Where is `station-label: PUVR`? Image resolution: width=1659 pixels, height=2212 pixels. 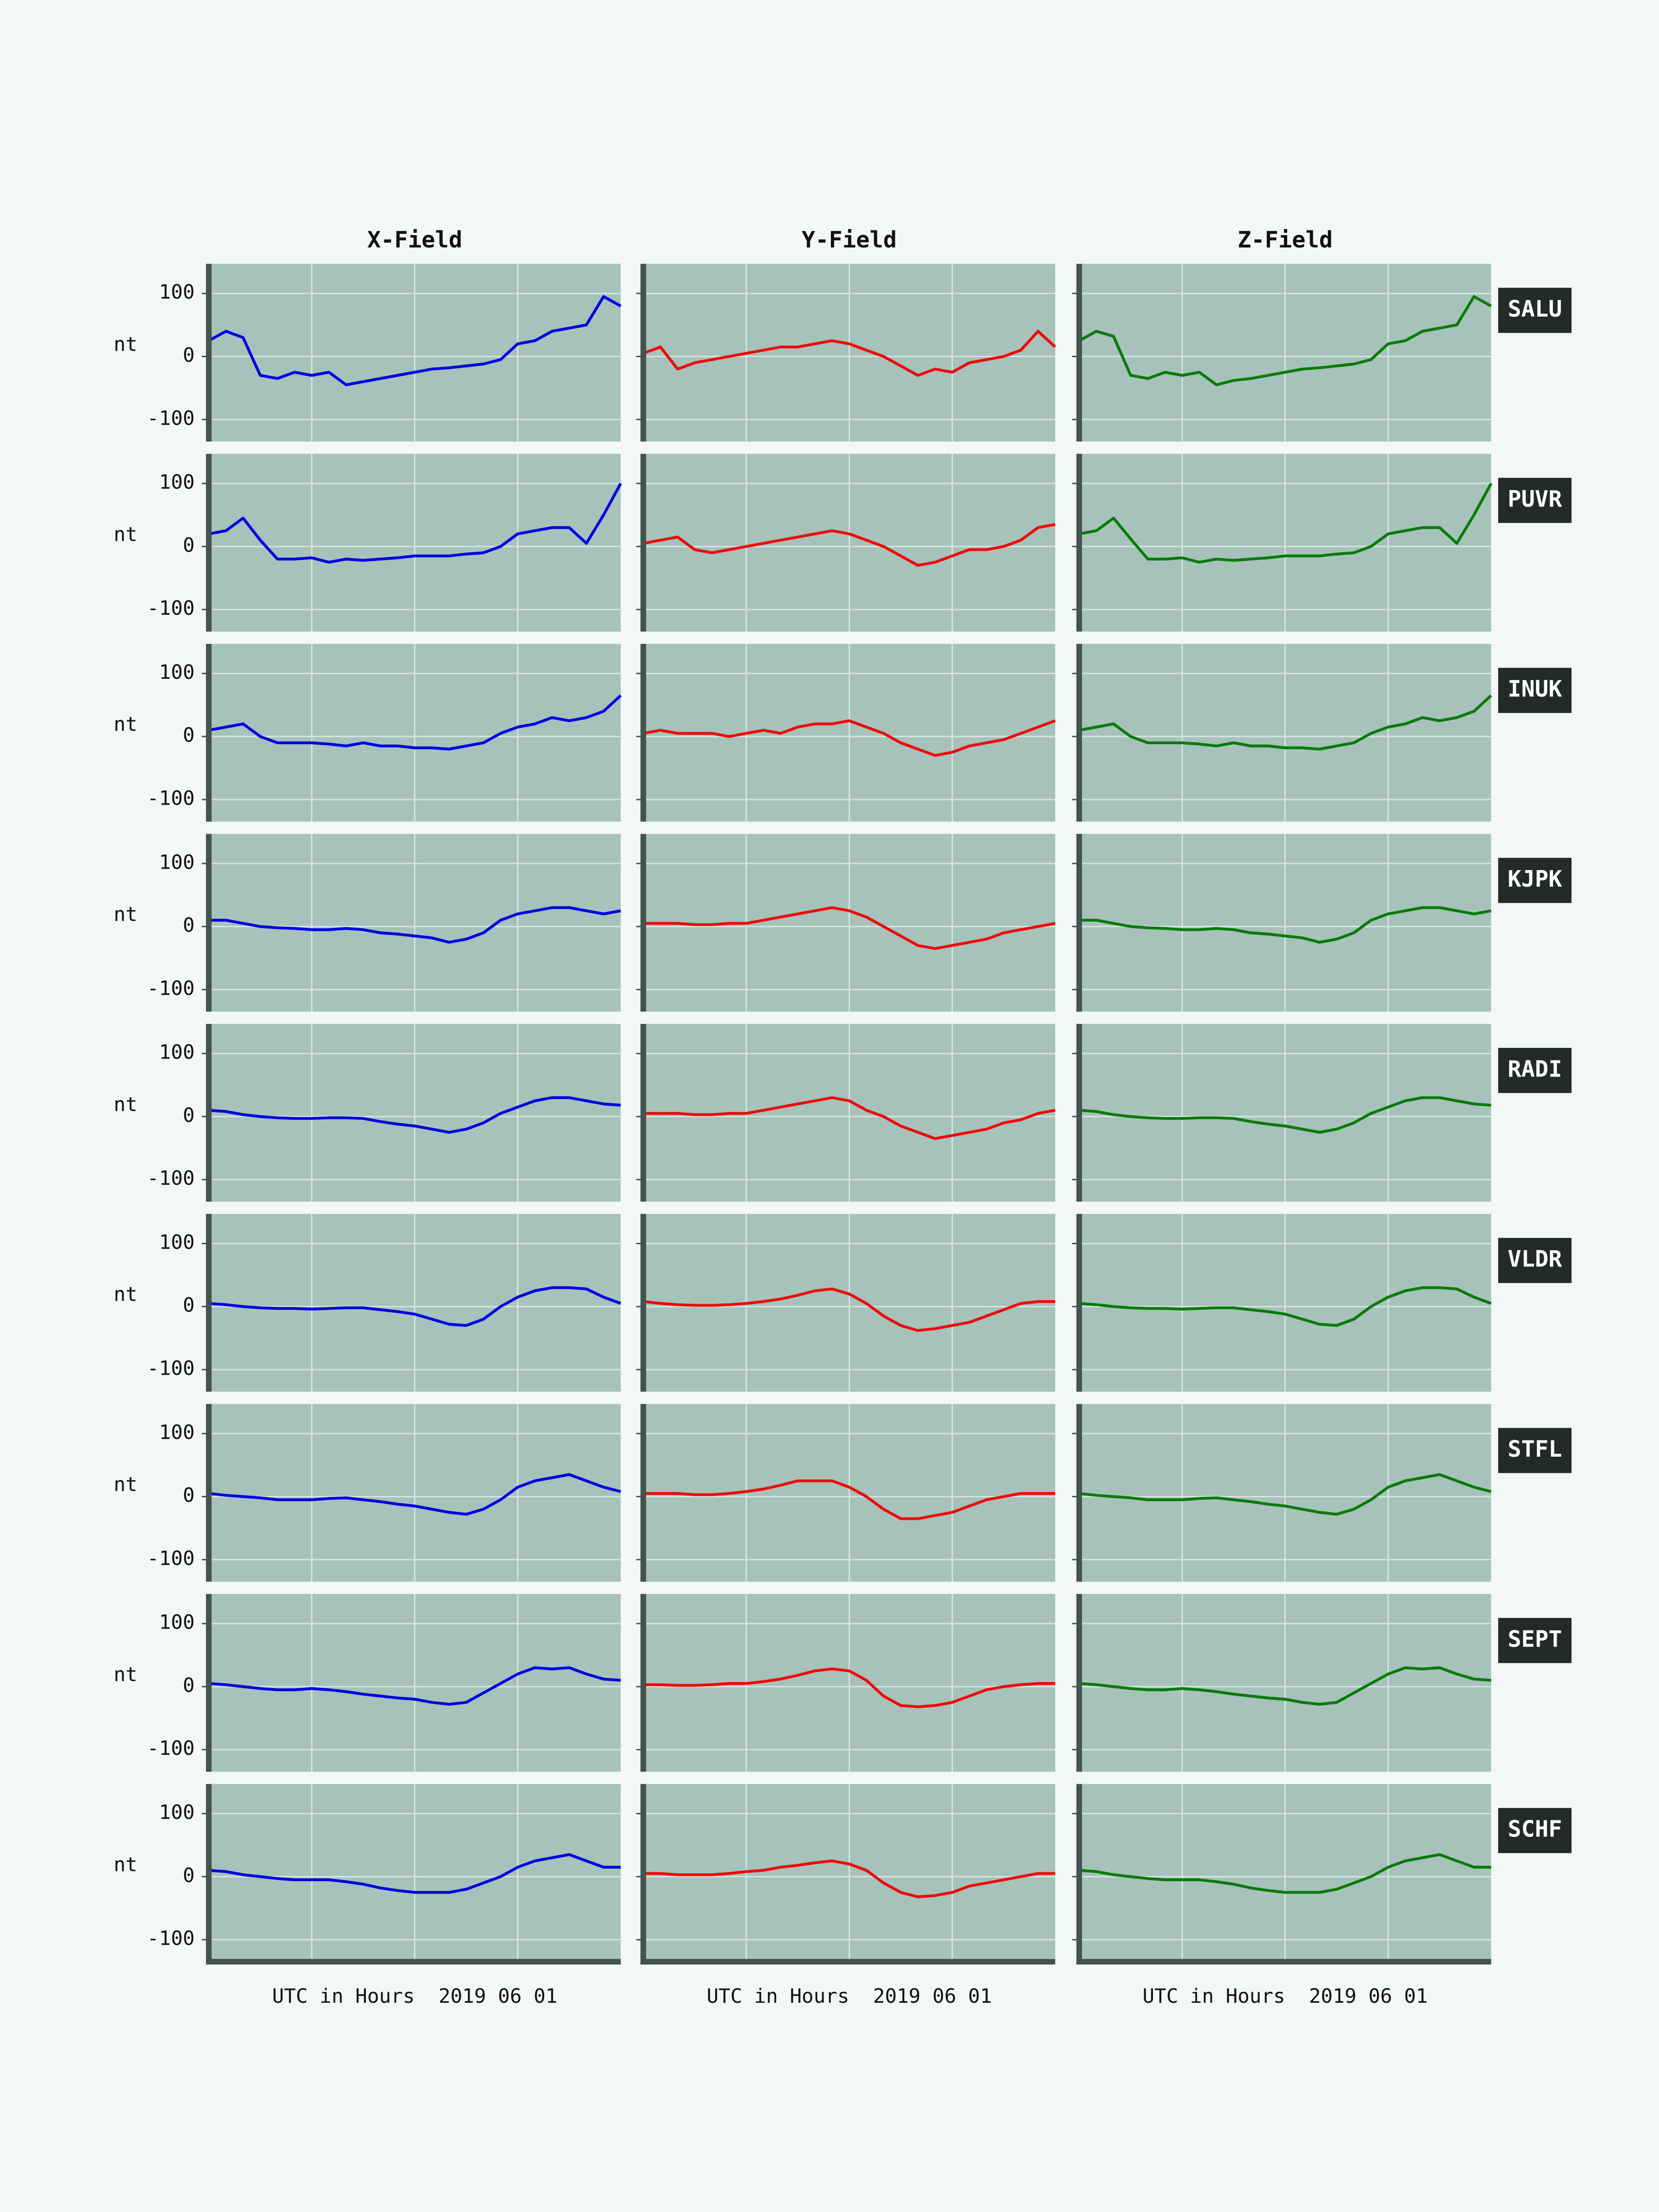
station-label: PUVR is located at coordinates (1535, 499).